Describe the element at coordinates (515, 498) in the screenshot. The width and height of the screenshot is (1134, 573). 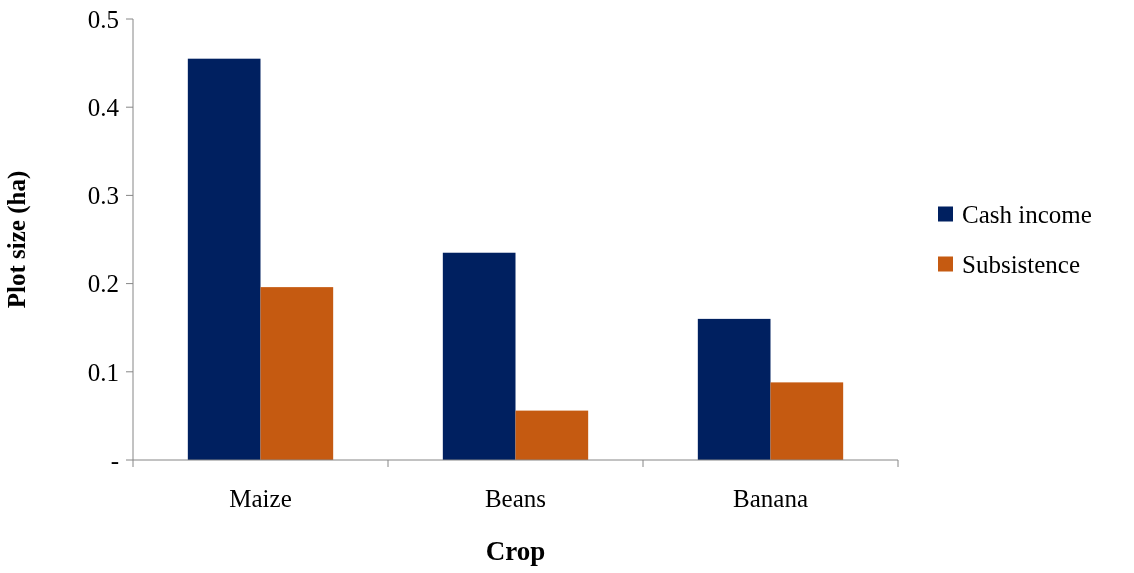
I see `x-tick-label: Beans` at that location.